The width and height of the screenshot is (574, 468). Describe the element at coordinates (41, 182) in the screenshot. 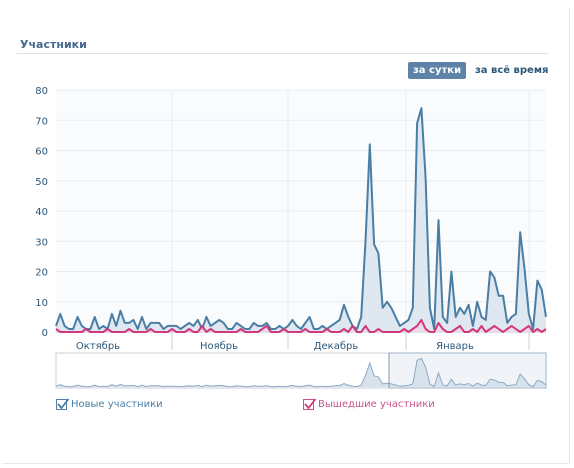

I see `y-tick-label: 50` at that location.